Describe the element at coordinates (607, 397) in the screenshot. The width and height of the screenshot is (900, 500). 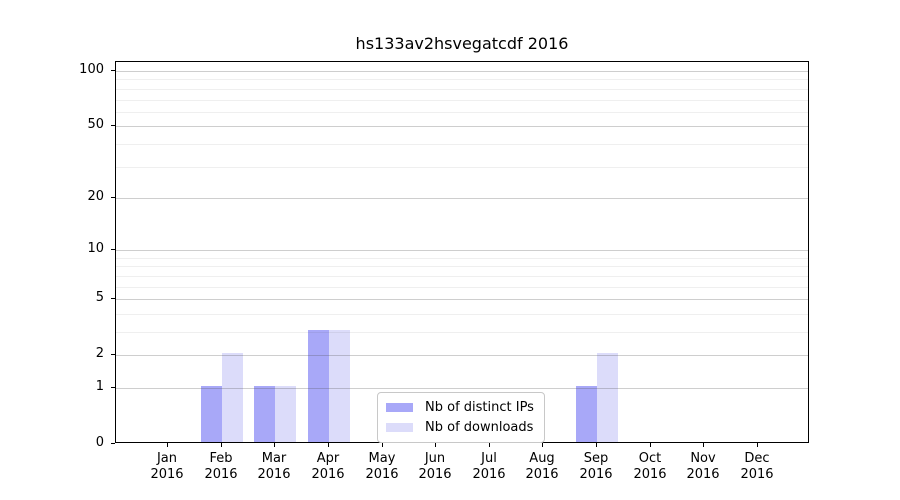
I see `bar-sep-downloads` at that location.